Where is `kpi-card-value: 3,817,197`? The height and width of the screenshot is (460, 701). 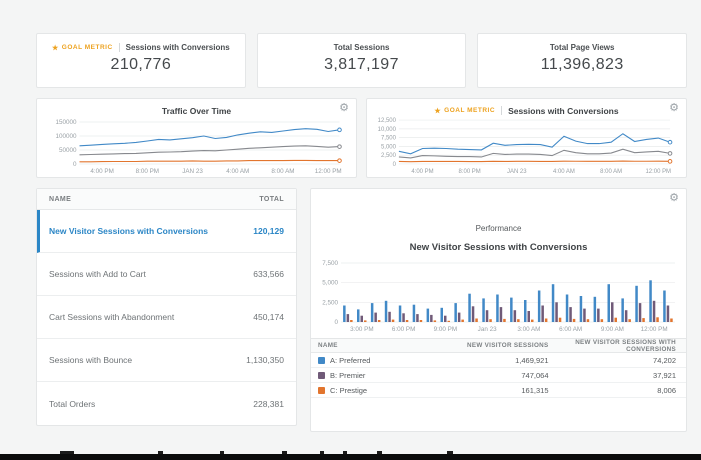
kpi-card-value: 3,817,197 is located at coordinates (361, 64).